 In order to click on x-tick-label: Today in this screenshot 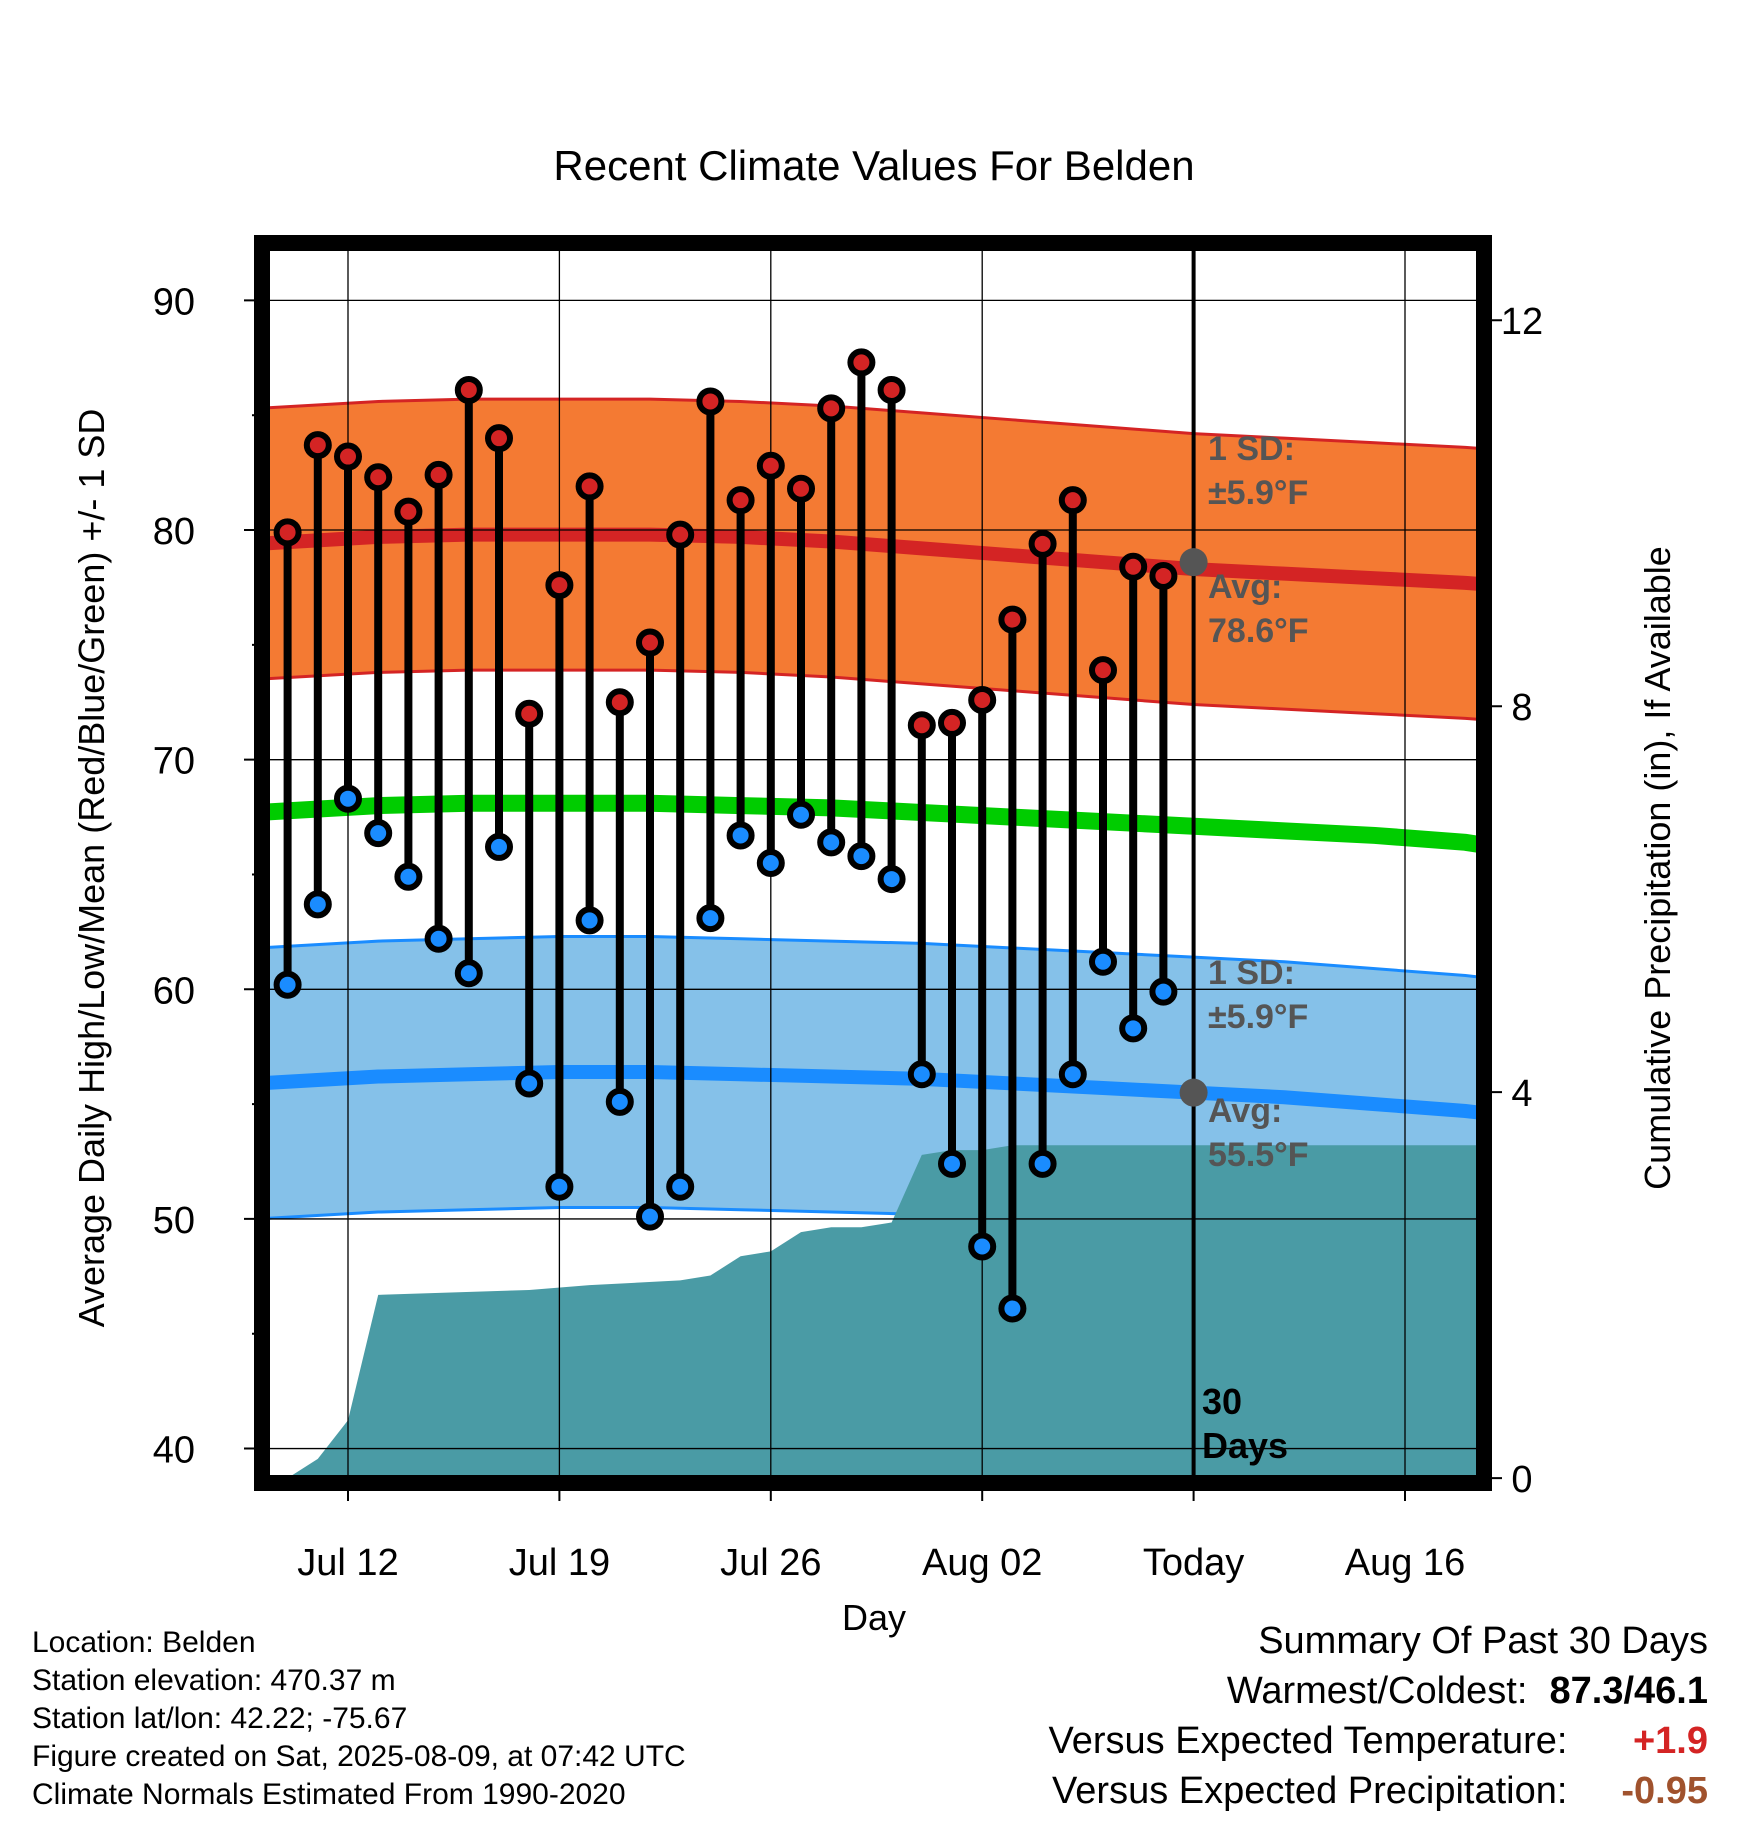, I will do `click(1193, 1563)`.